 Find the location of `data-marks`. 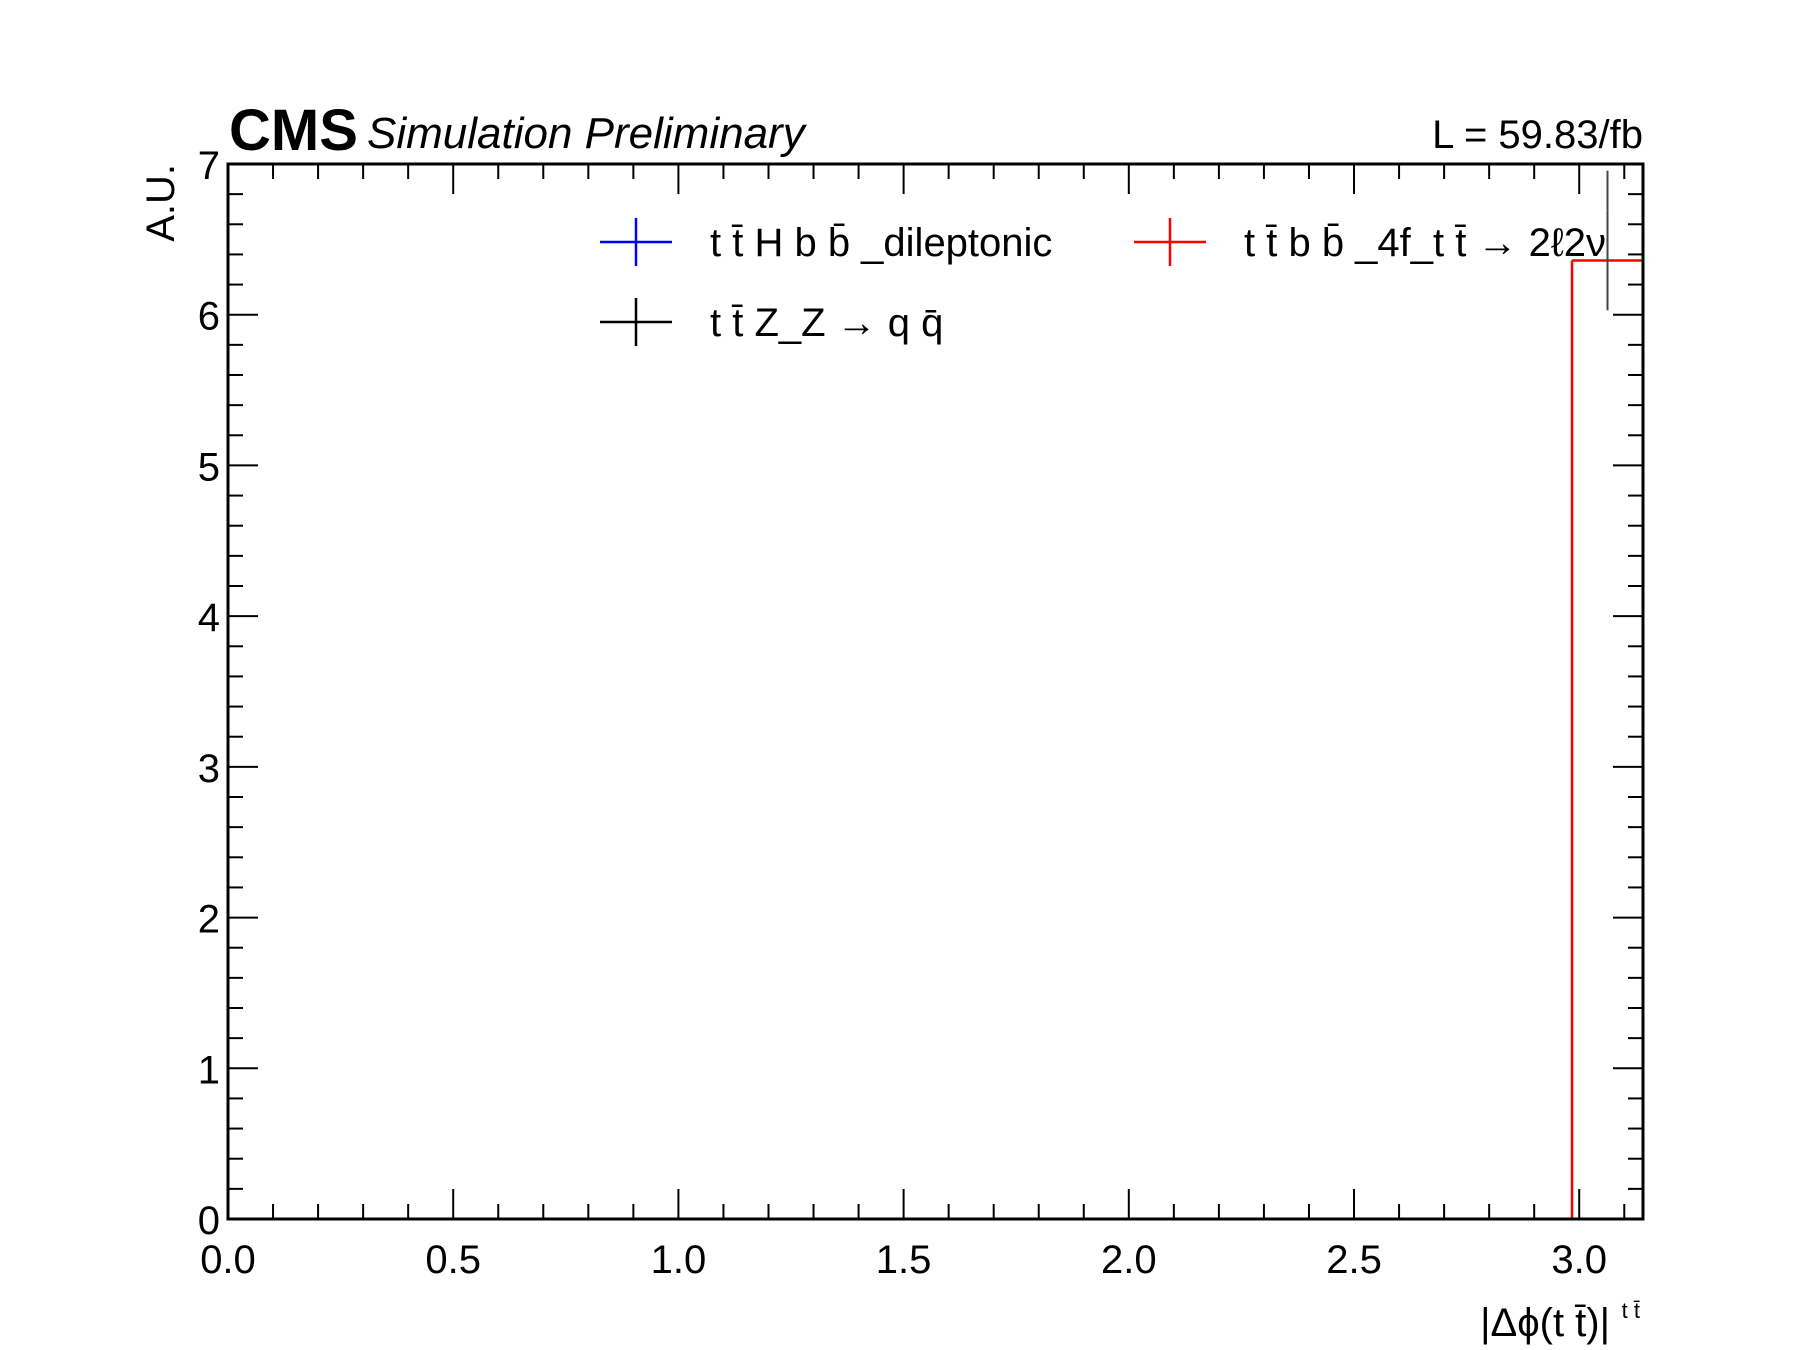

data-marks is located at coordinates (1606, 694).